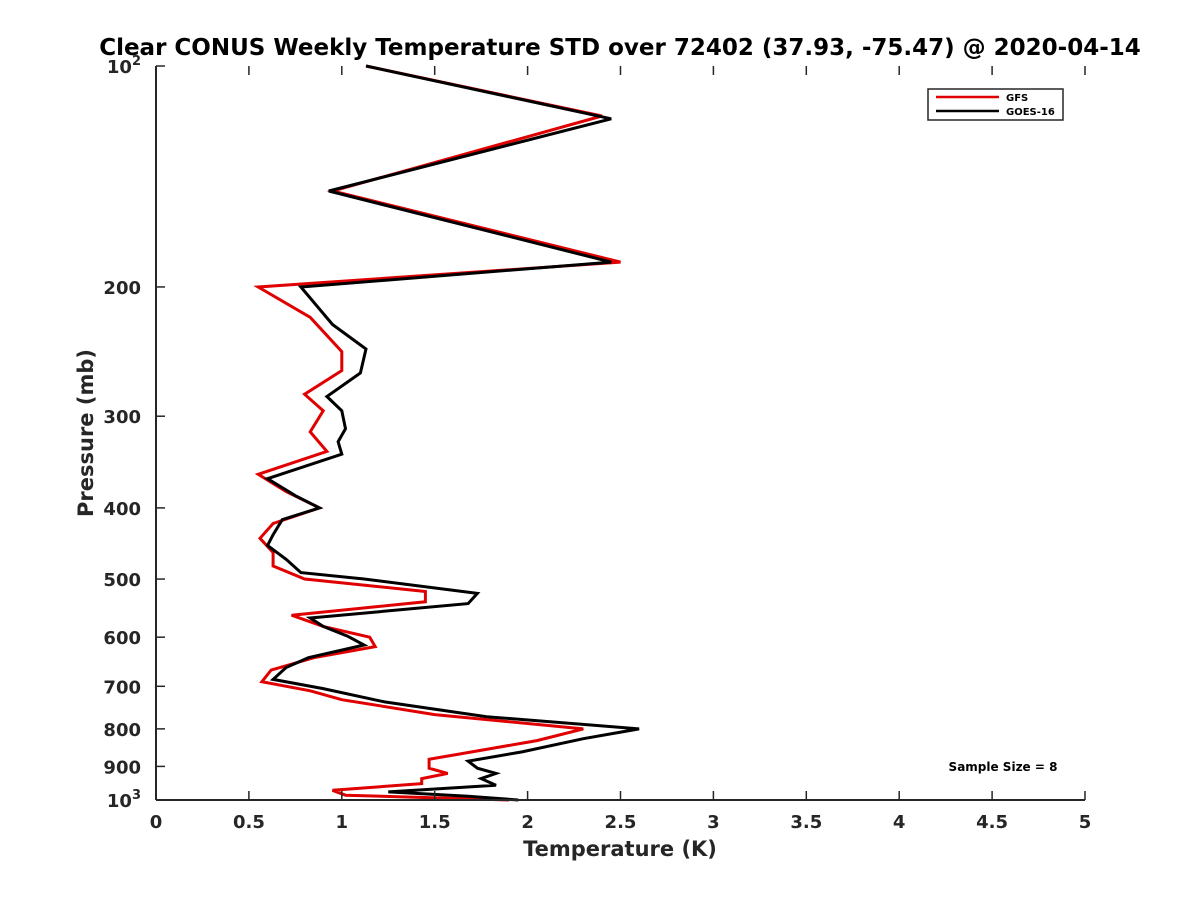 The image size is (1200, 900). I want to click on y-tick-label: 300, so click(122, 417).